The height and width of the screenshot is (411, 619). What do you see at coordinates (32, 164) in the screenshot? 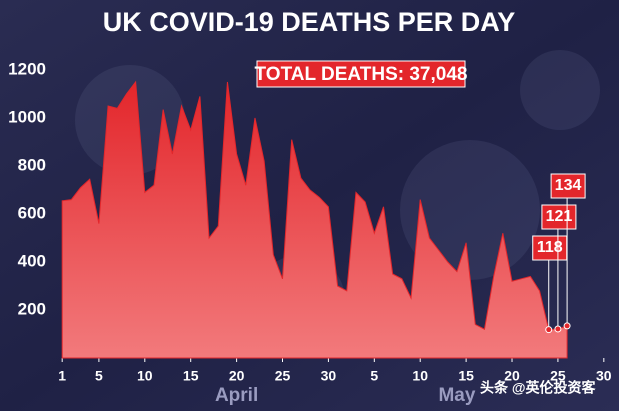
I see `y-tick-label: 800` at bounding box center [32, 164].